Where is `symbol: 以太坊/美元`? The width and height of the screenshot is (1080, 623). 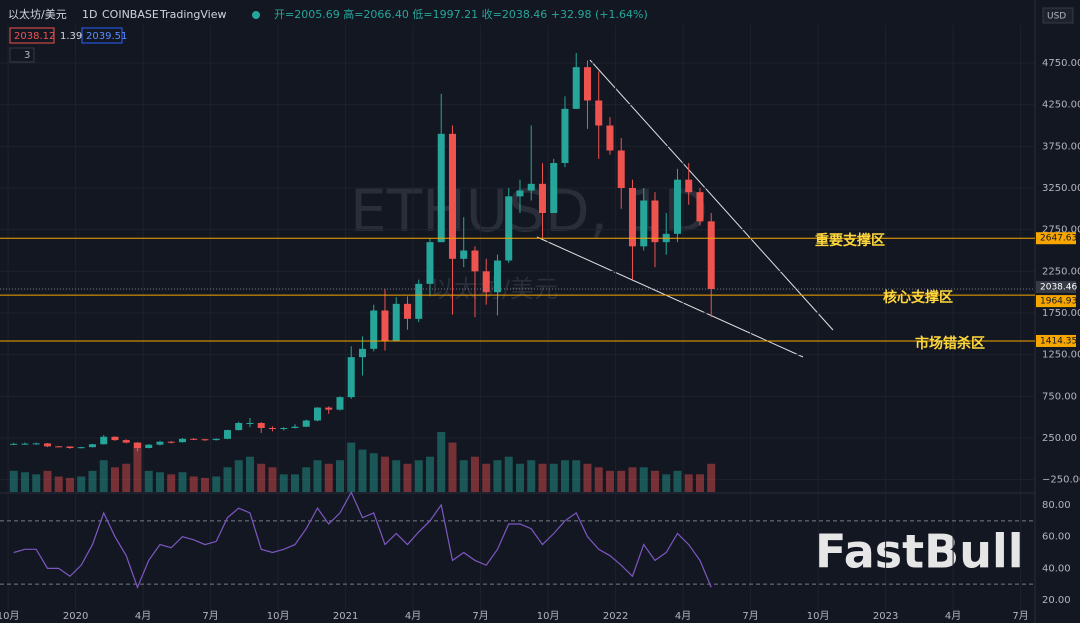
symbol: 以太坊/美元 is located at coordinates (37, 14).